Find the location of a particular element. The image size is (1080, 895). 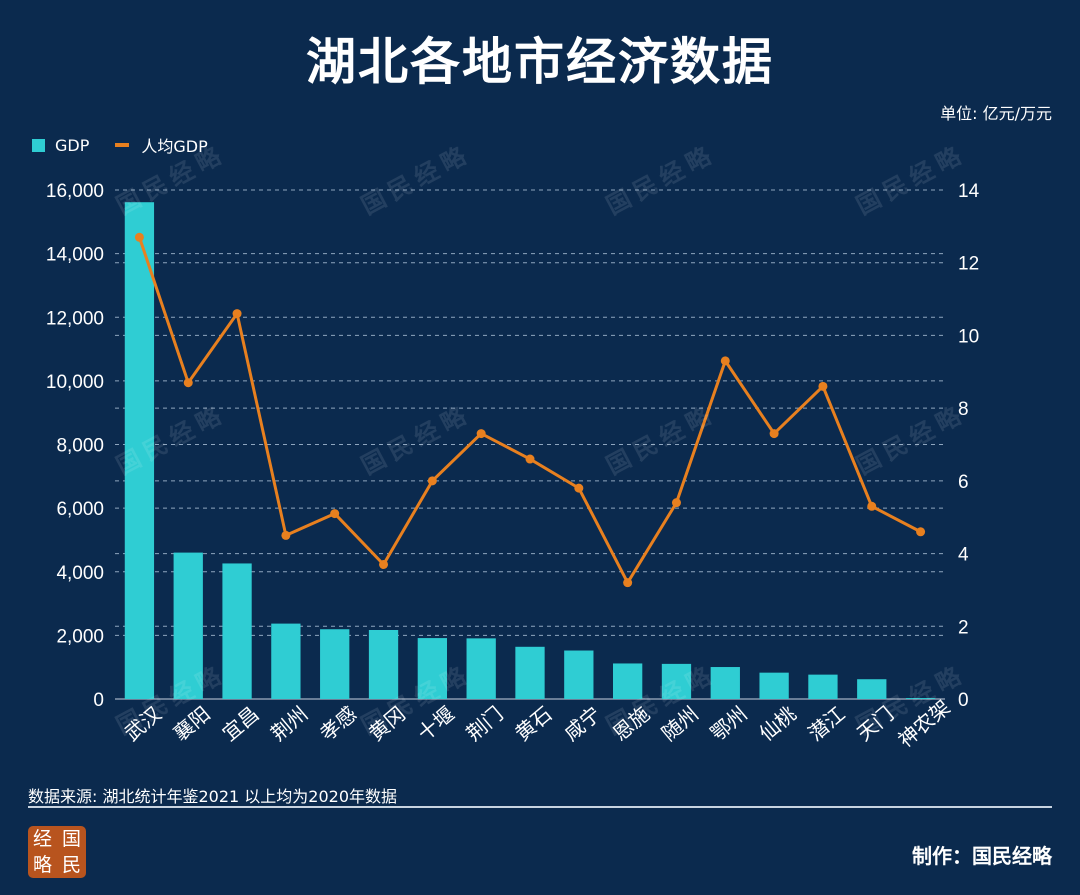

legend-swatch-gdp is located at coordinates (38, 145).